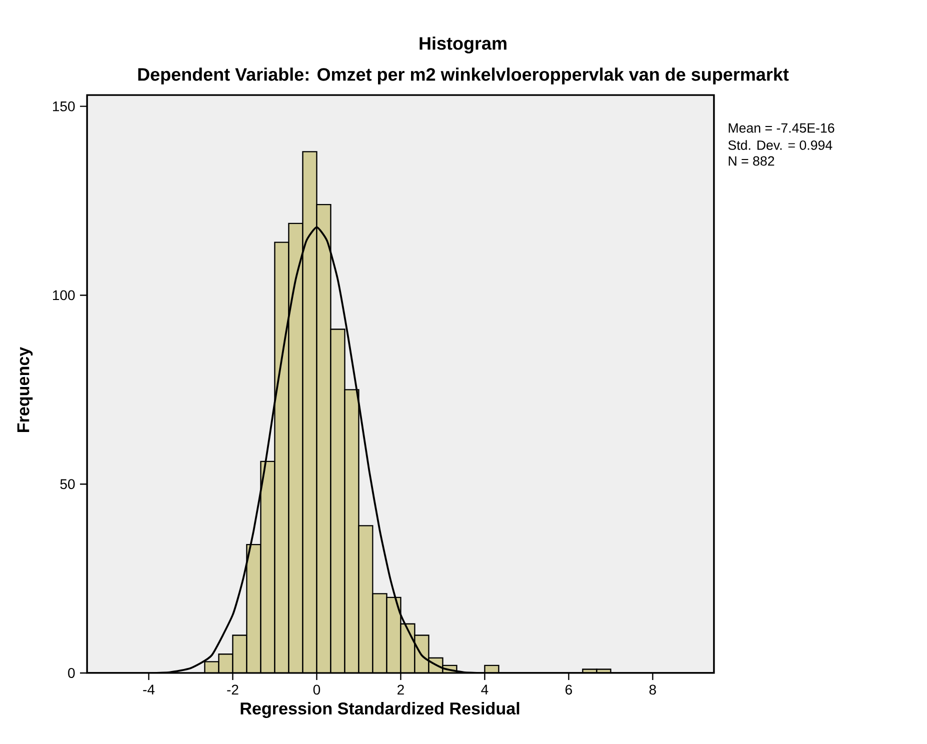 The width and height of the screenshot is (927, 744). Describe the element at coordinates (380, 710) in the screenshot. I see `x-axis-title: Regression Standardized Residual` at that location.